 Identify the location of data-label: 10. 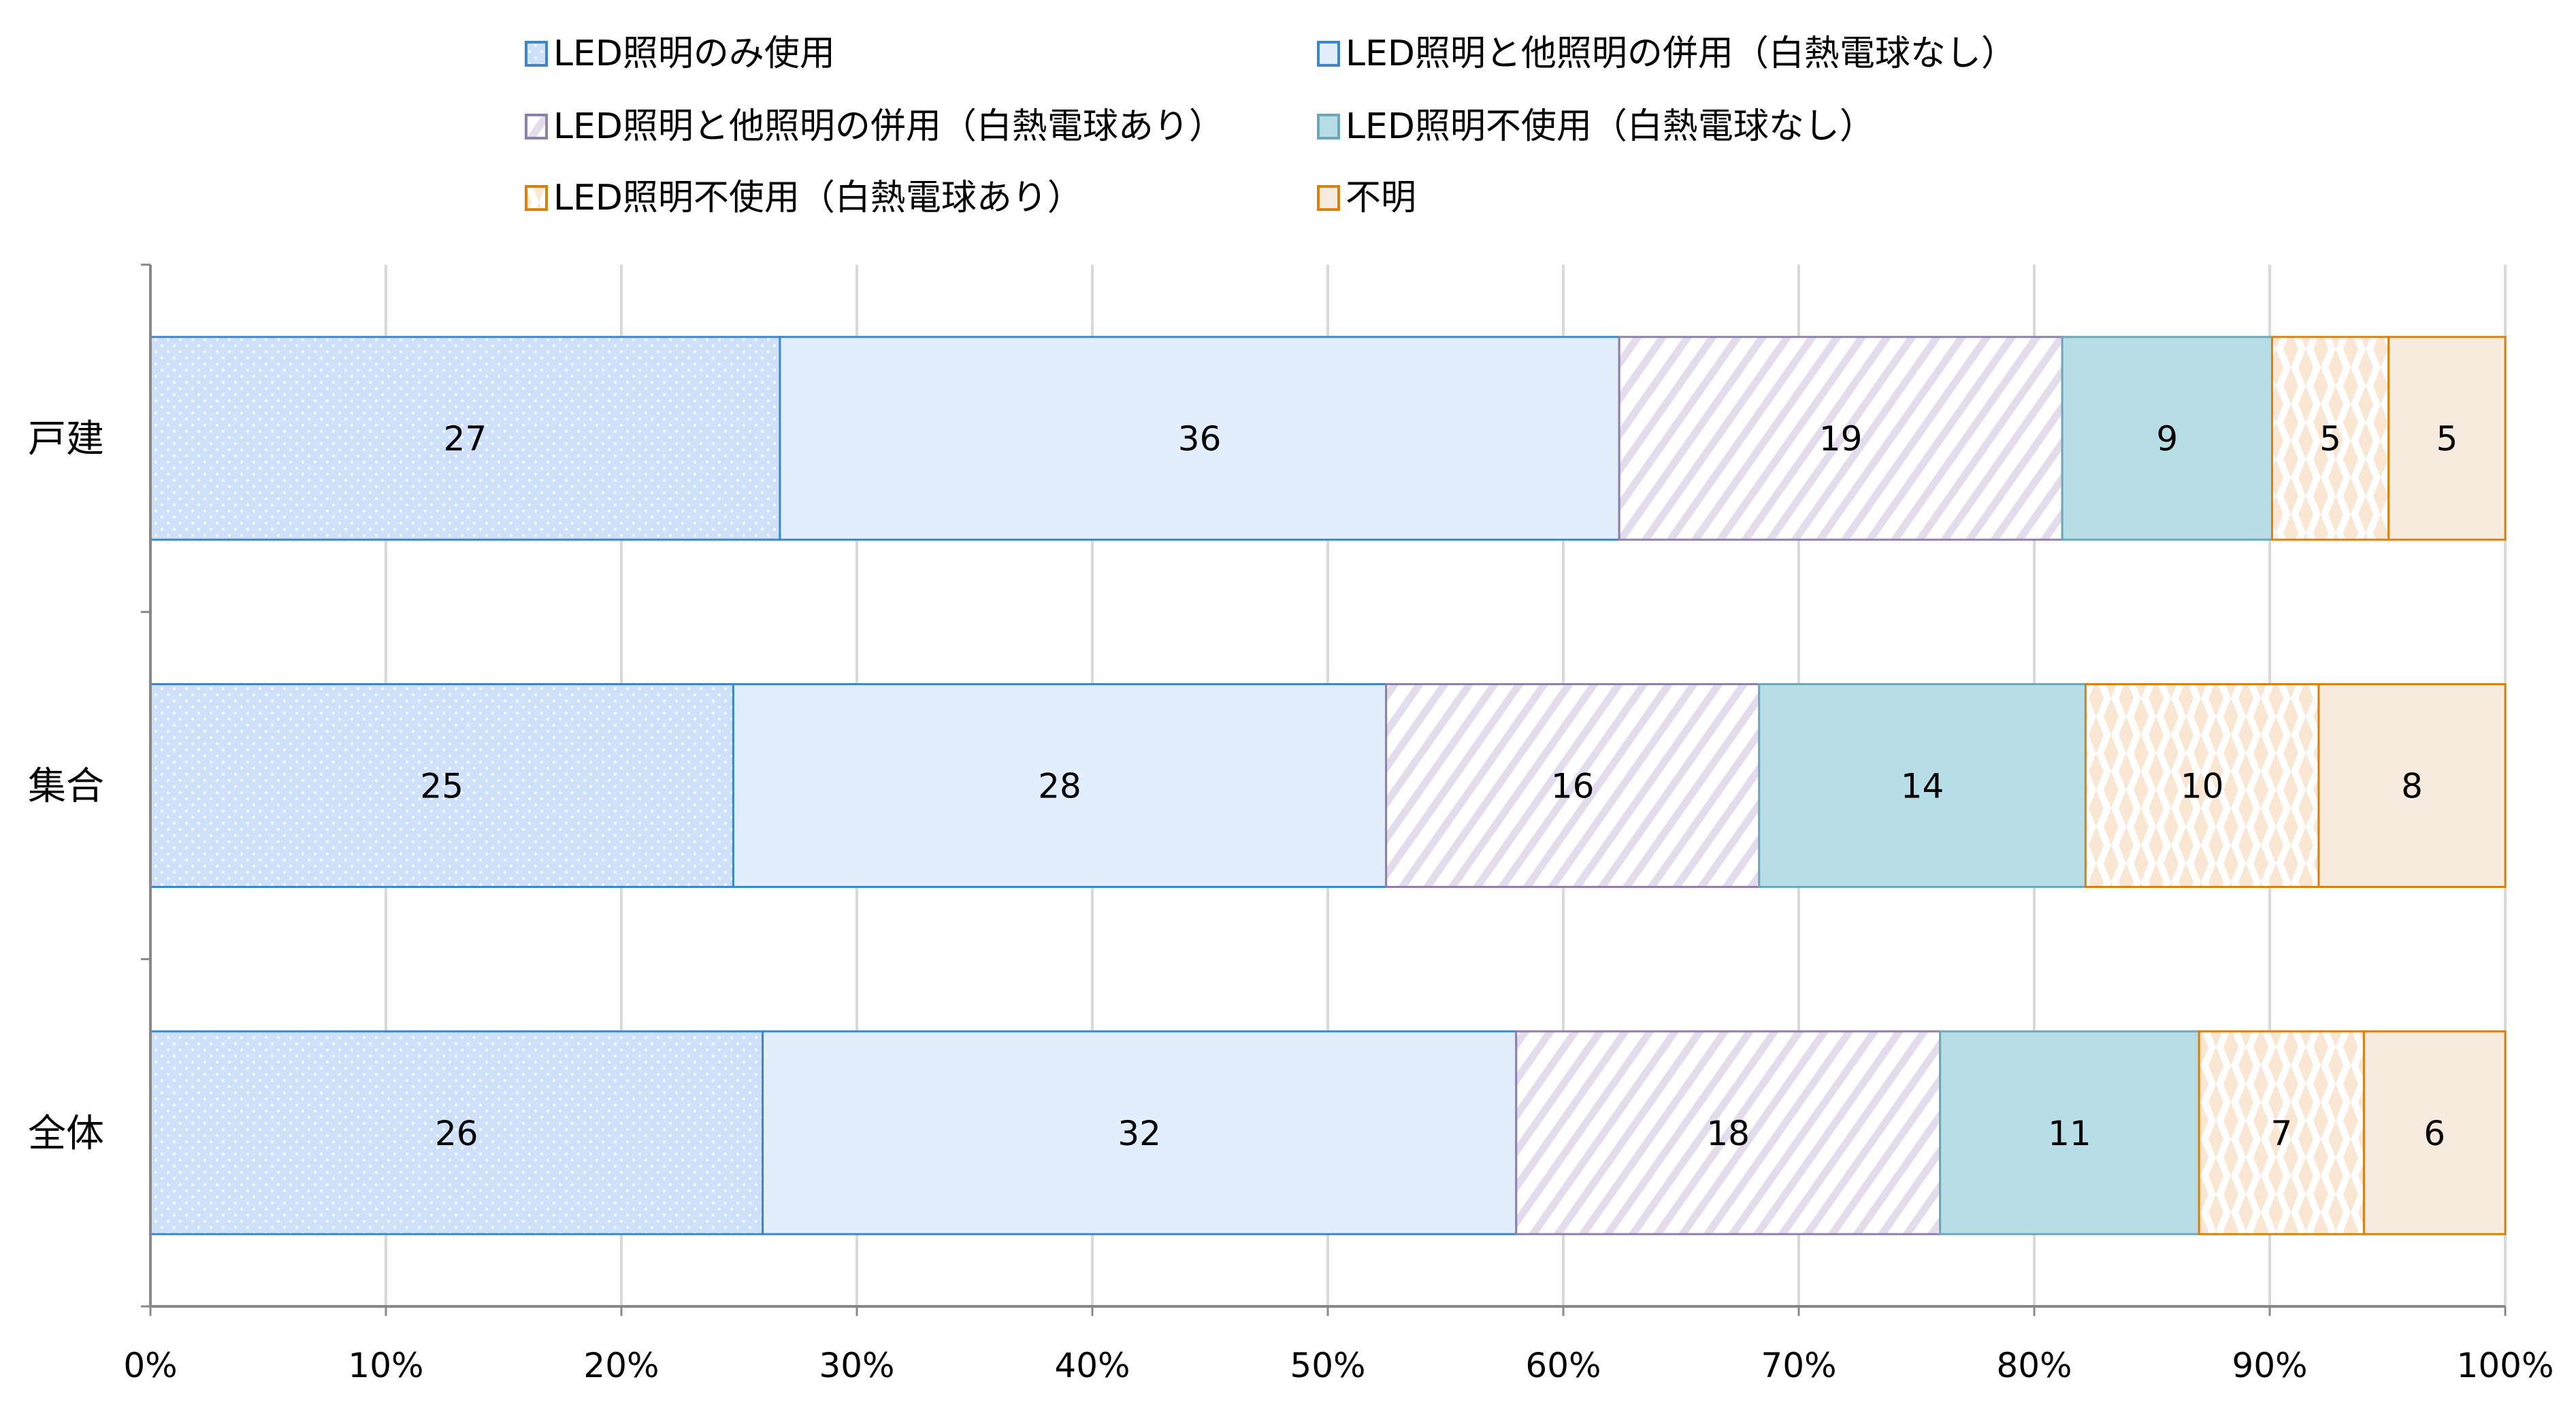
(2202, 786).